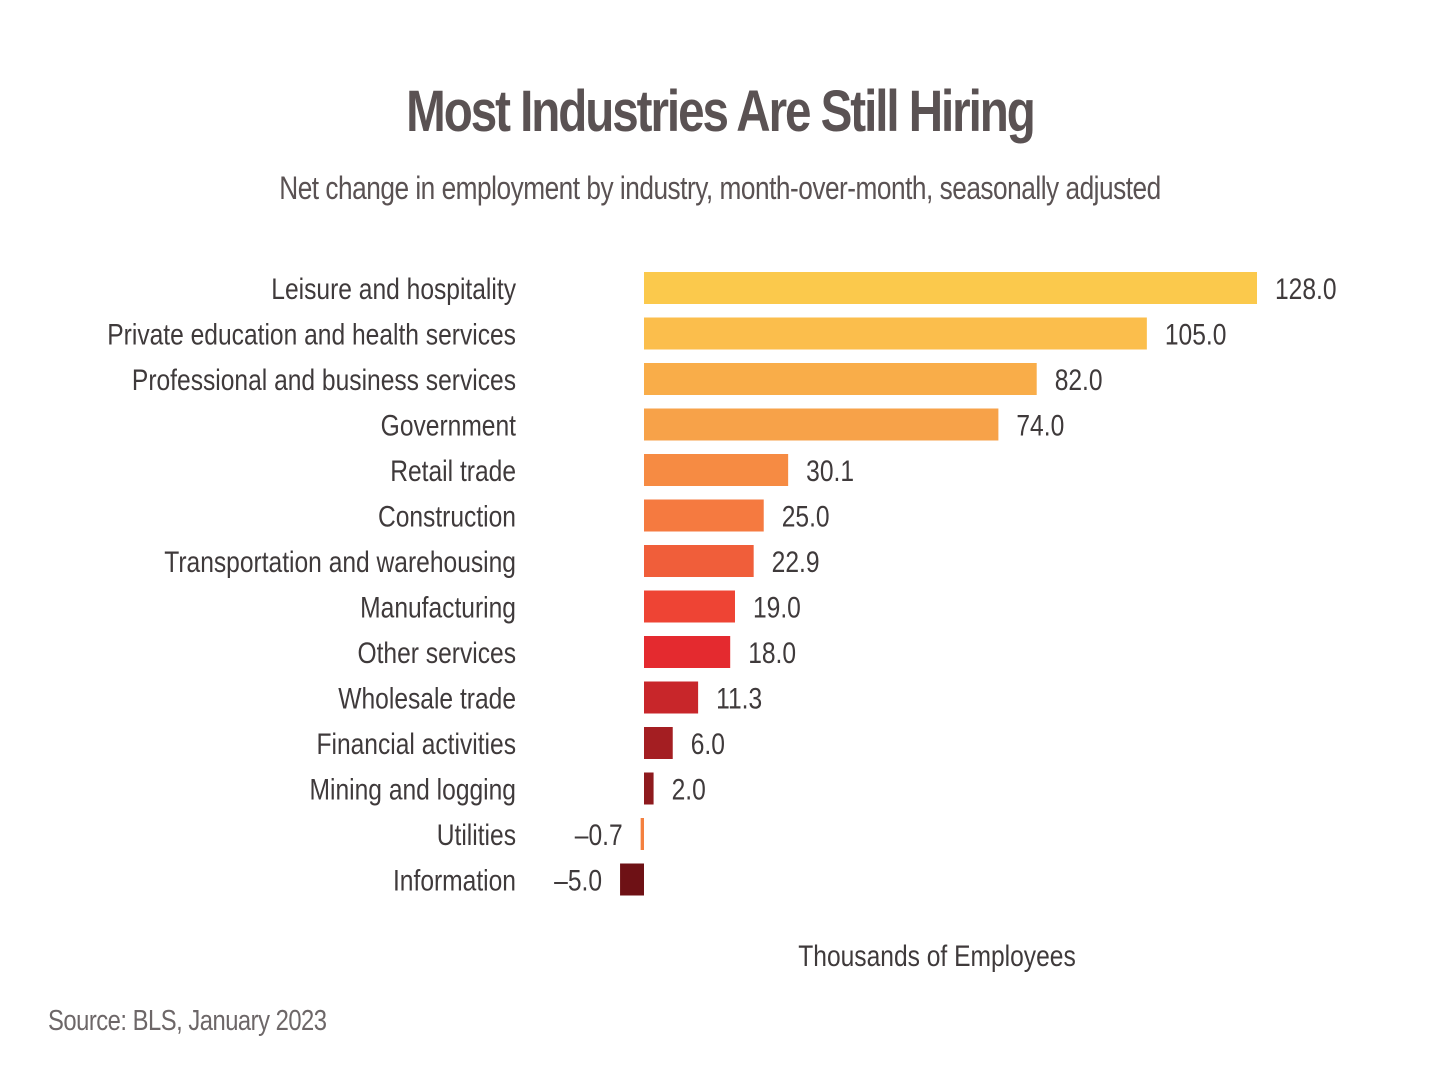 Image resolution: width=1440 pixels, height=1080 pixels. What do you see at coordinates (796, 562) in the screenshot?
I see `value-label: 22.9` at bounding box center [796, 562].